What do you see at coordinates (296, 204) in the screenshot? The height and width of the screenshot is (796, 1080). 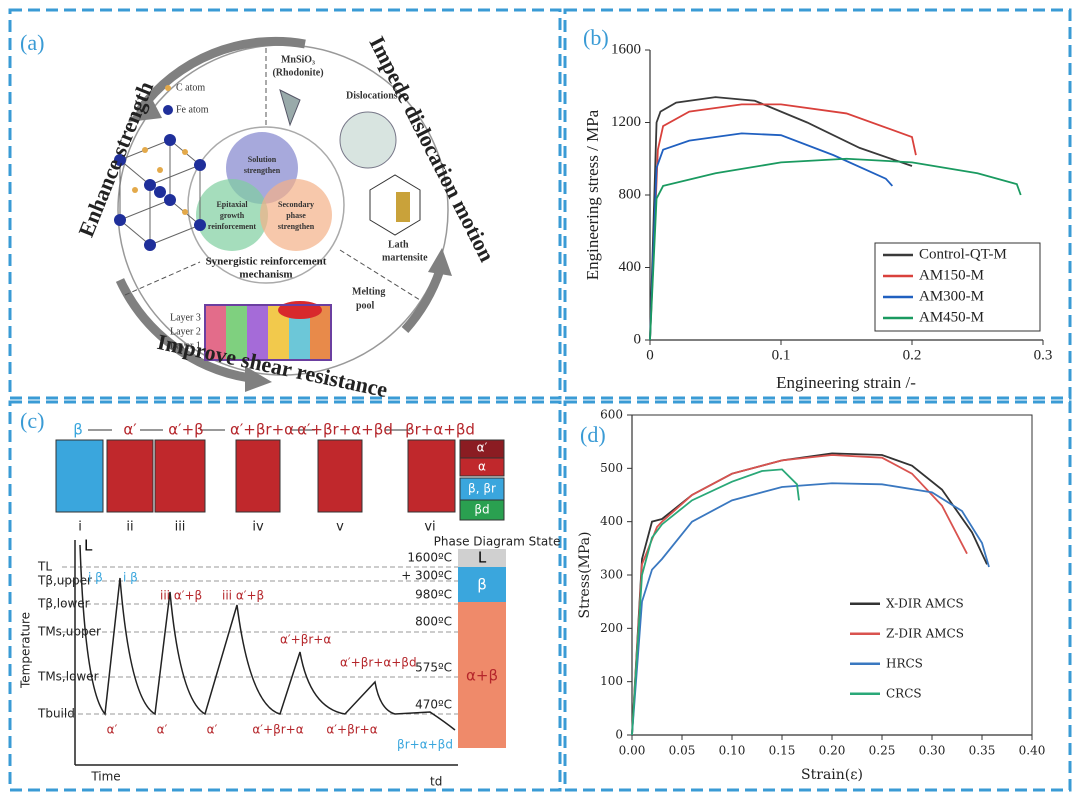 I see `venn-label: Secondary` at bounding box center [296, 204].